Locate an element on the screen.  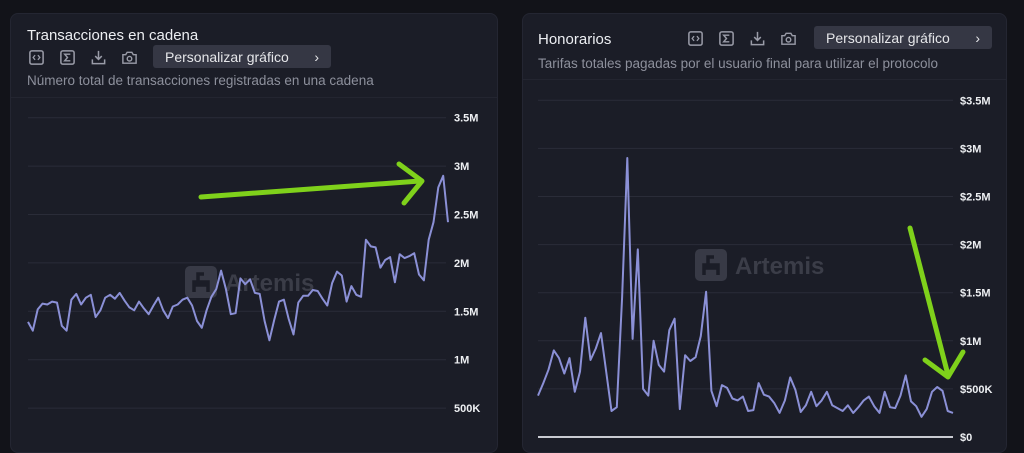
svg-text: Artemis is located at coordinates (779, 266).